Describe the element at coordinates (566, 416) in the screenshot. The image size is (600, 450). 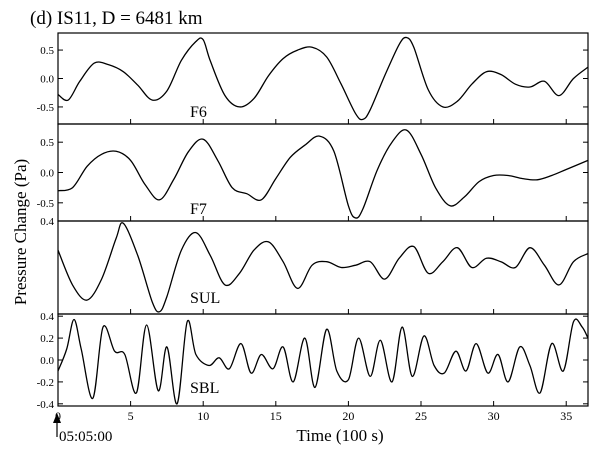
I see `x-tick-label: 35` at that location.